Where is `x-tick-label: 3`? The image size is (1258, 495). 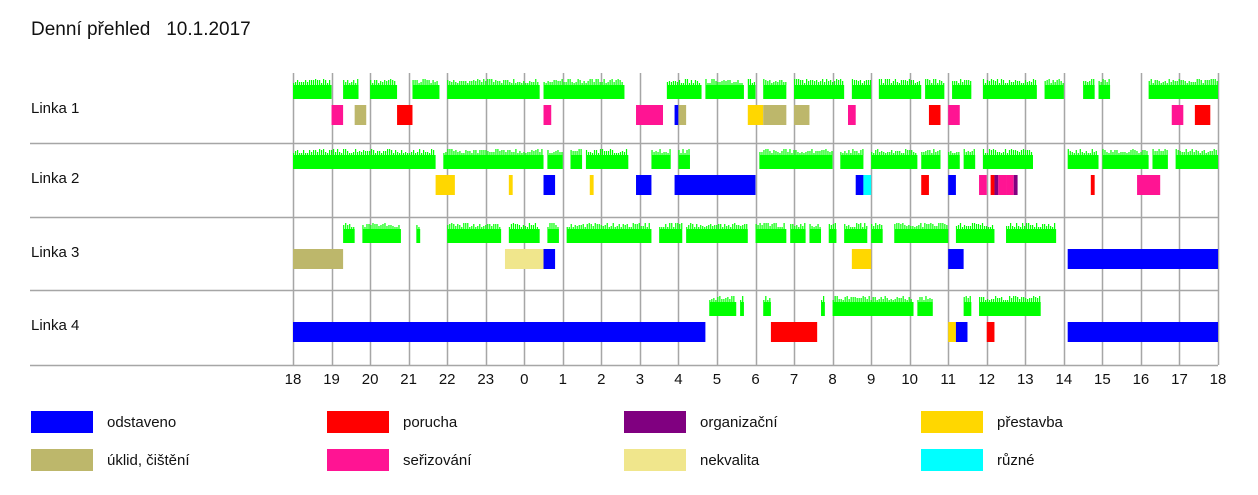
x-tick-label: 3 is located at coordinates (640, 379).